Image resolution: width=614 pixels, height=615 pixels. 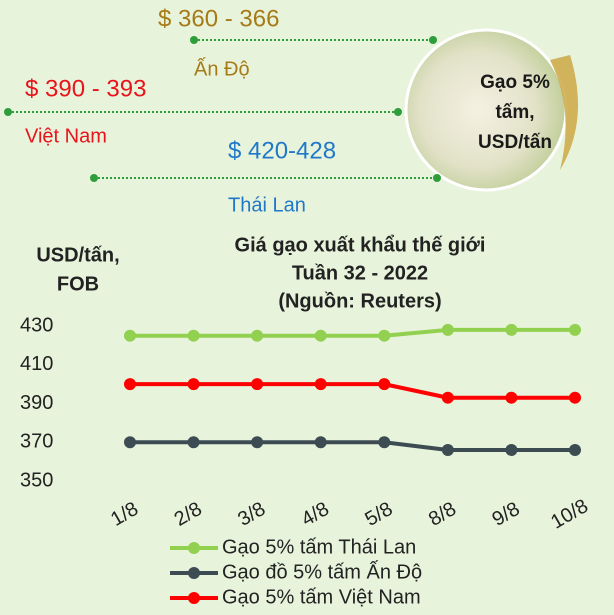 I want to click on y-tick-label: 370, so click(x=36, y=442).